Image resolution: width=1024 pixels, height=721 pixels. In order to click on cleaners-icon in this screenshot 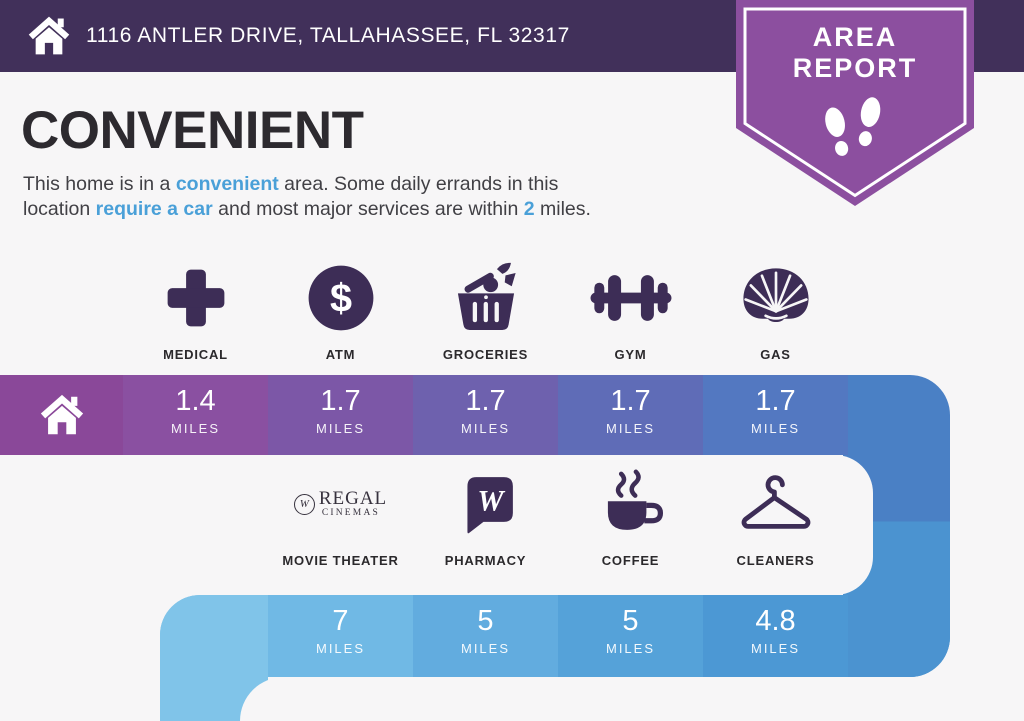, I will do `click(776, 504)`.